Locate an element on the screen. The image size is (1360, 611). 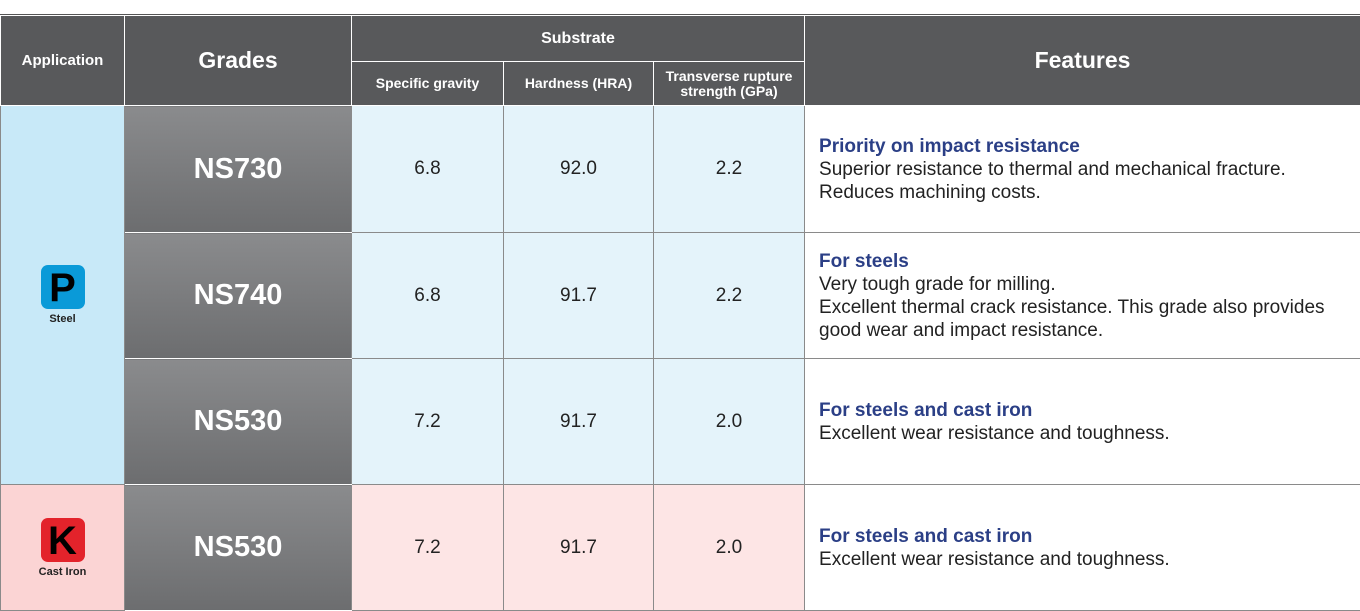
feature-title: Priority on impact resistance is located at coordinates (1082, 146).